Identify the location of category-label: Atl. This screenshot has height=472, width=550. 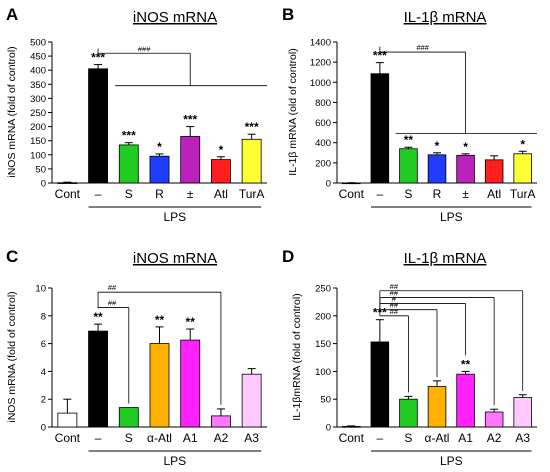
(494, 194).